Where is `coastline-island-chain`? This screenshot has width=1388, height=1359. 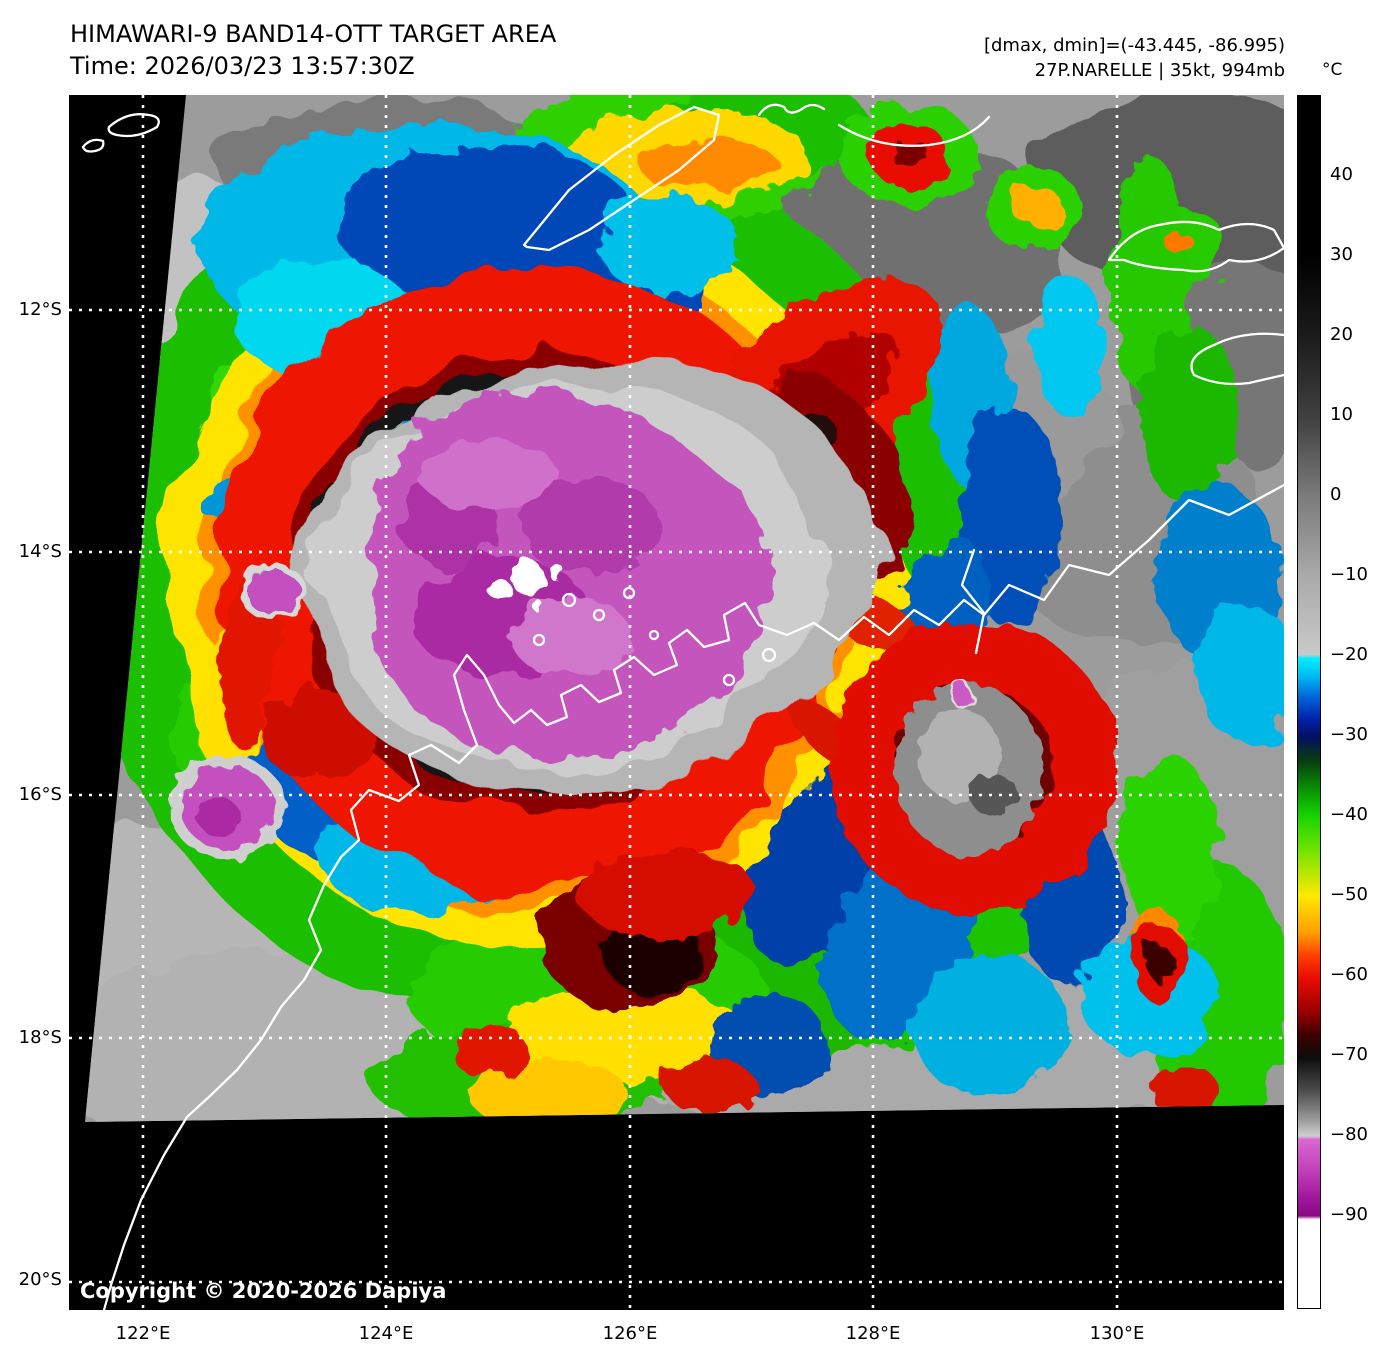 coastline-island-chain is located at coordinates (621, 178).